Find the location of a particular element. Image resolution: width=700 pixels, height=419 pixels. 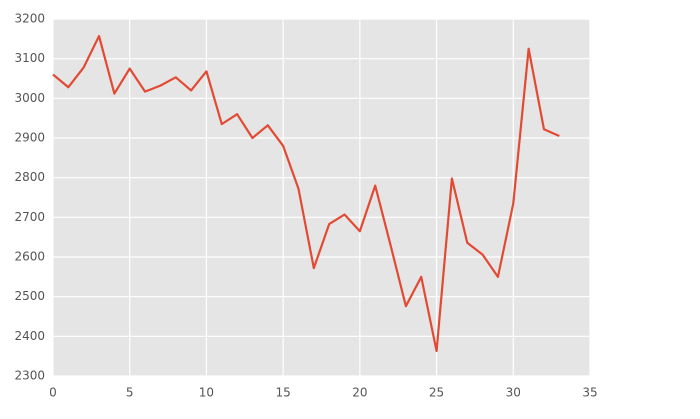

x-tick-label: 30 is located at coordinates (513, 393).